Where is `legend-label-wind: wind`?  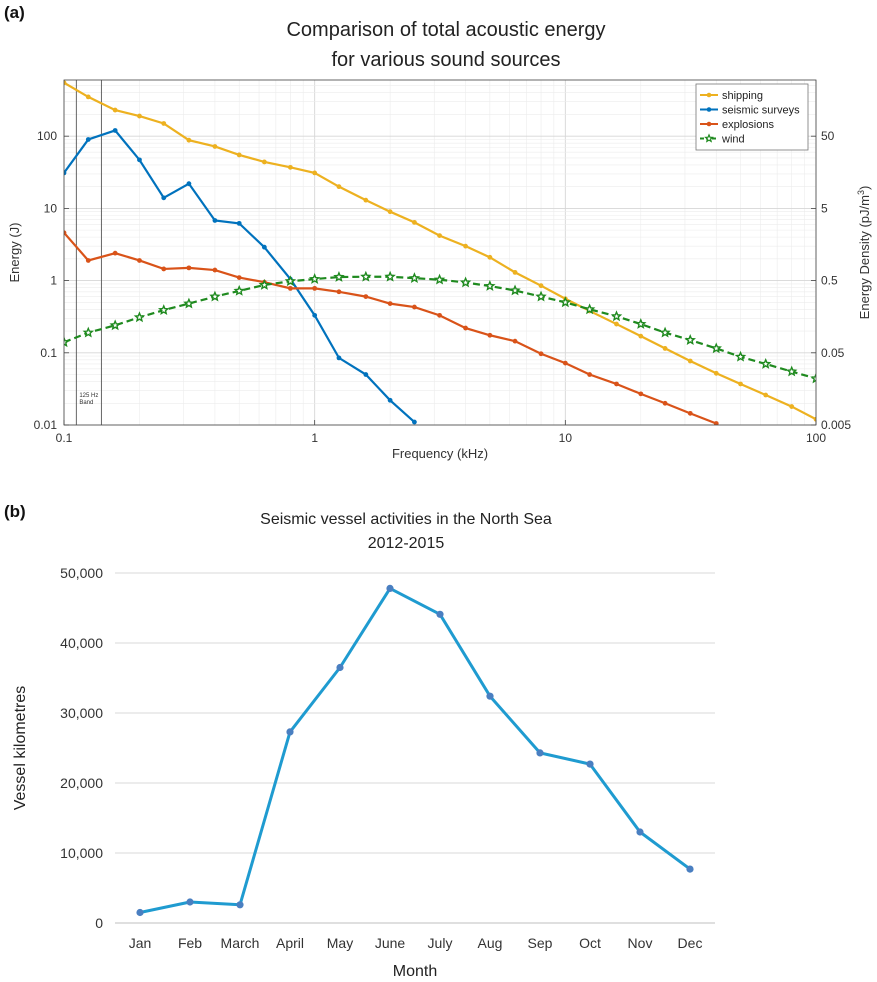 legend-label-wind: wind is located at coordinates (733, 140).